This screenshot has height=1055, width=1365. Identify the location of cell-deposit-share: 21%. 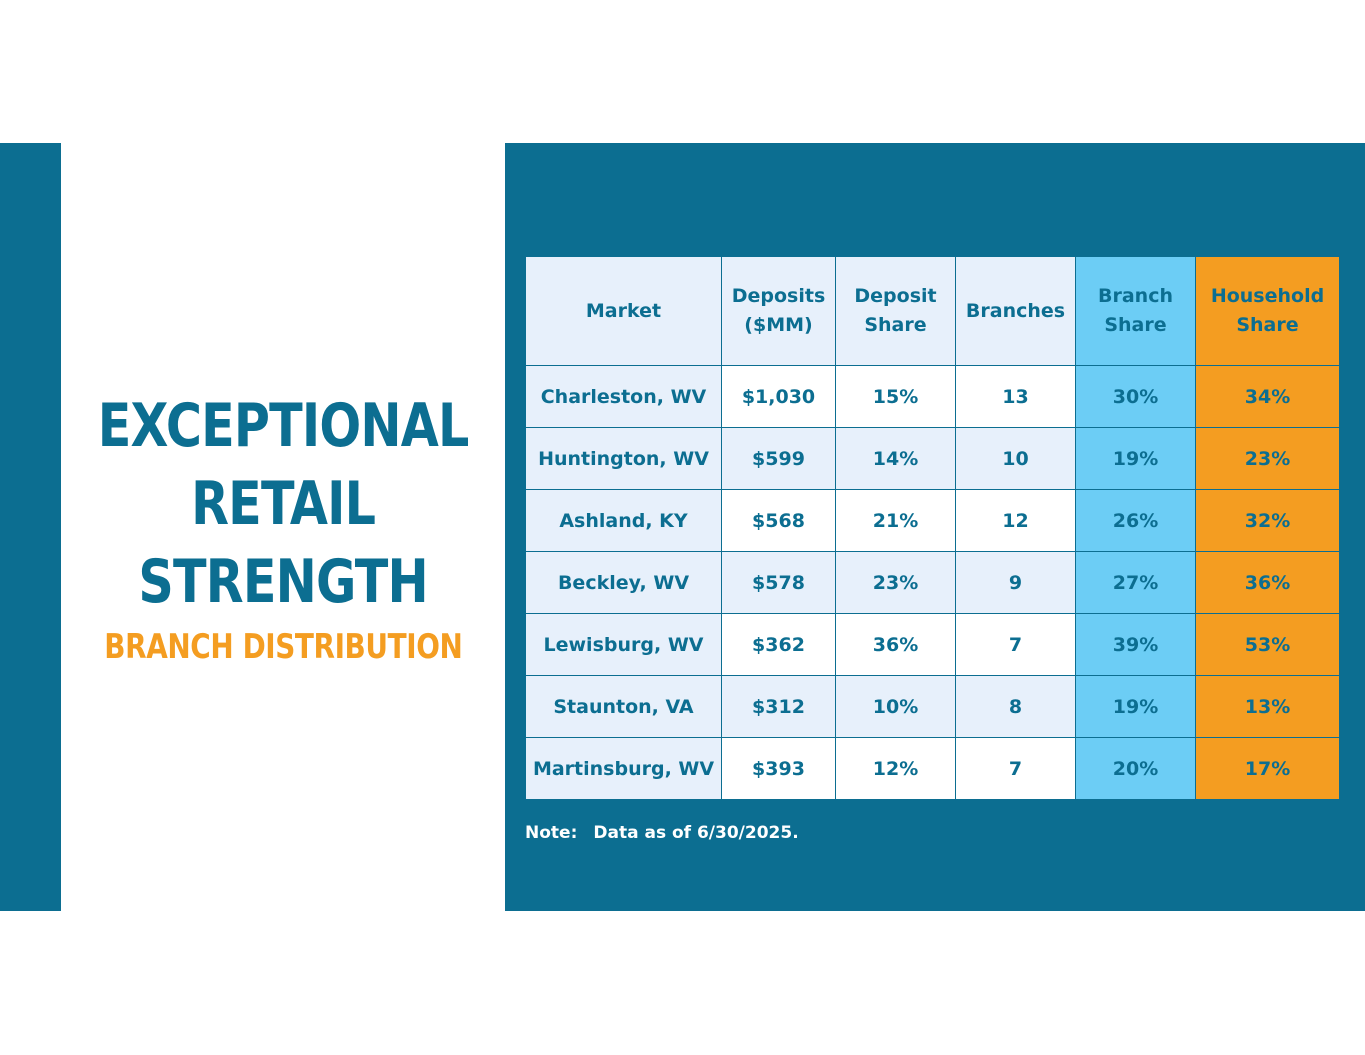
(895, 520).